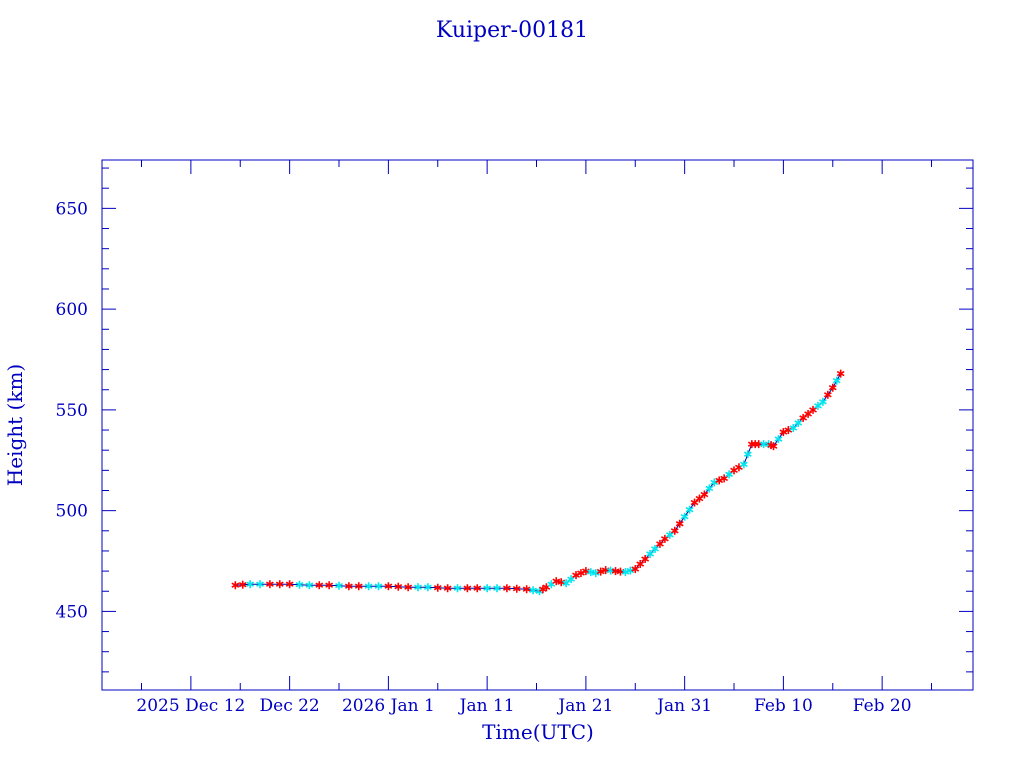  Describe the element at coordinates (882, 706) in the screenshot. I see `x-tick-label: Feb 20` at that location.